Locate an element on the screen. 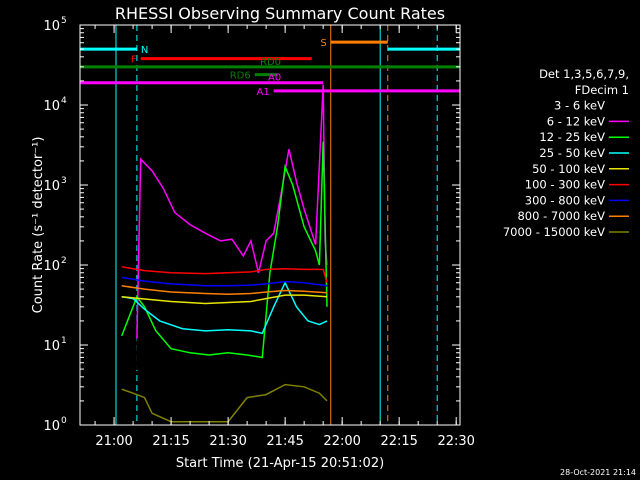  flag-label: A1 is located at coordinates (263, 92).